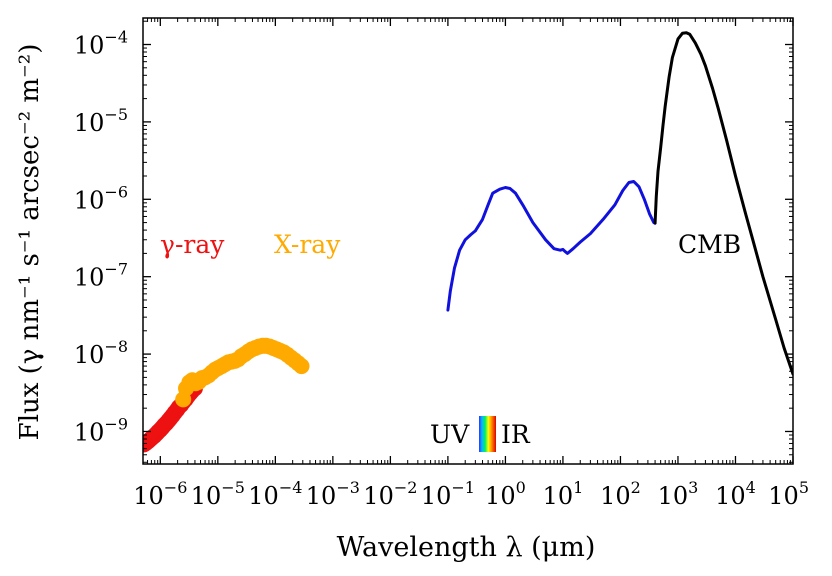 The width and height of the screenshot is (832, 576). I want to click on x-ray-label: X-ray, so click(307, 244).